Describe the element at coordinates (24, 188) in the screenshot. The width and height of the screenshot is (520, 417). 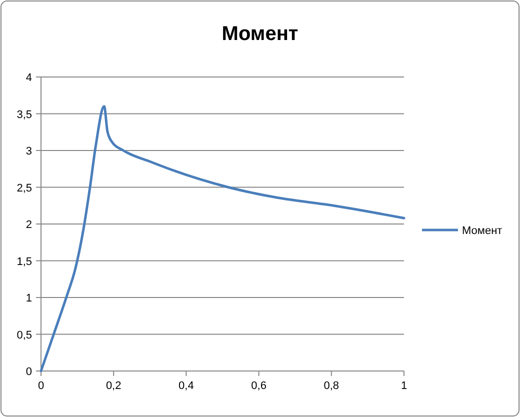
I see `y-tick-label: 2,5` at that location.